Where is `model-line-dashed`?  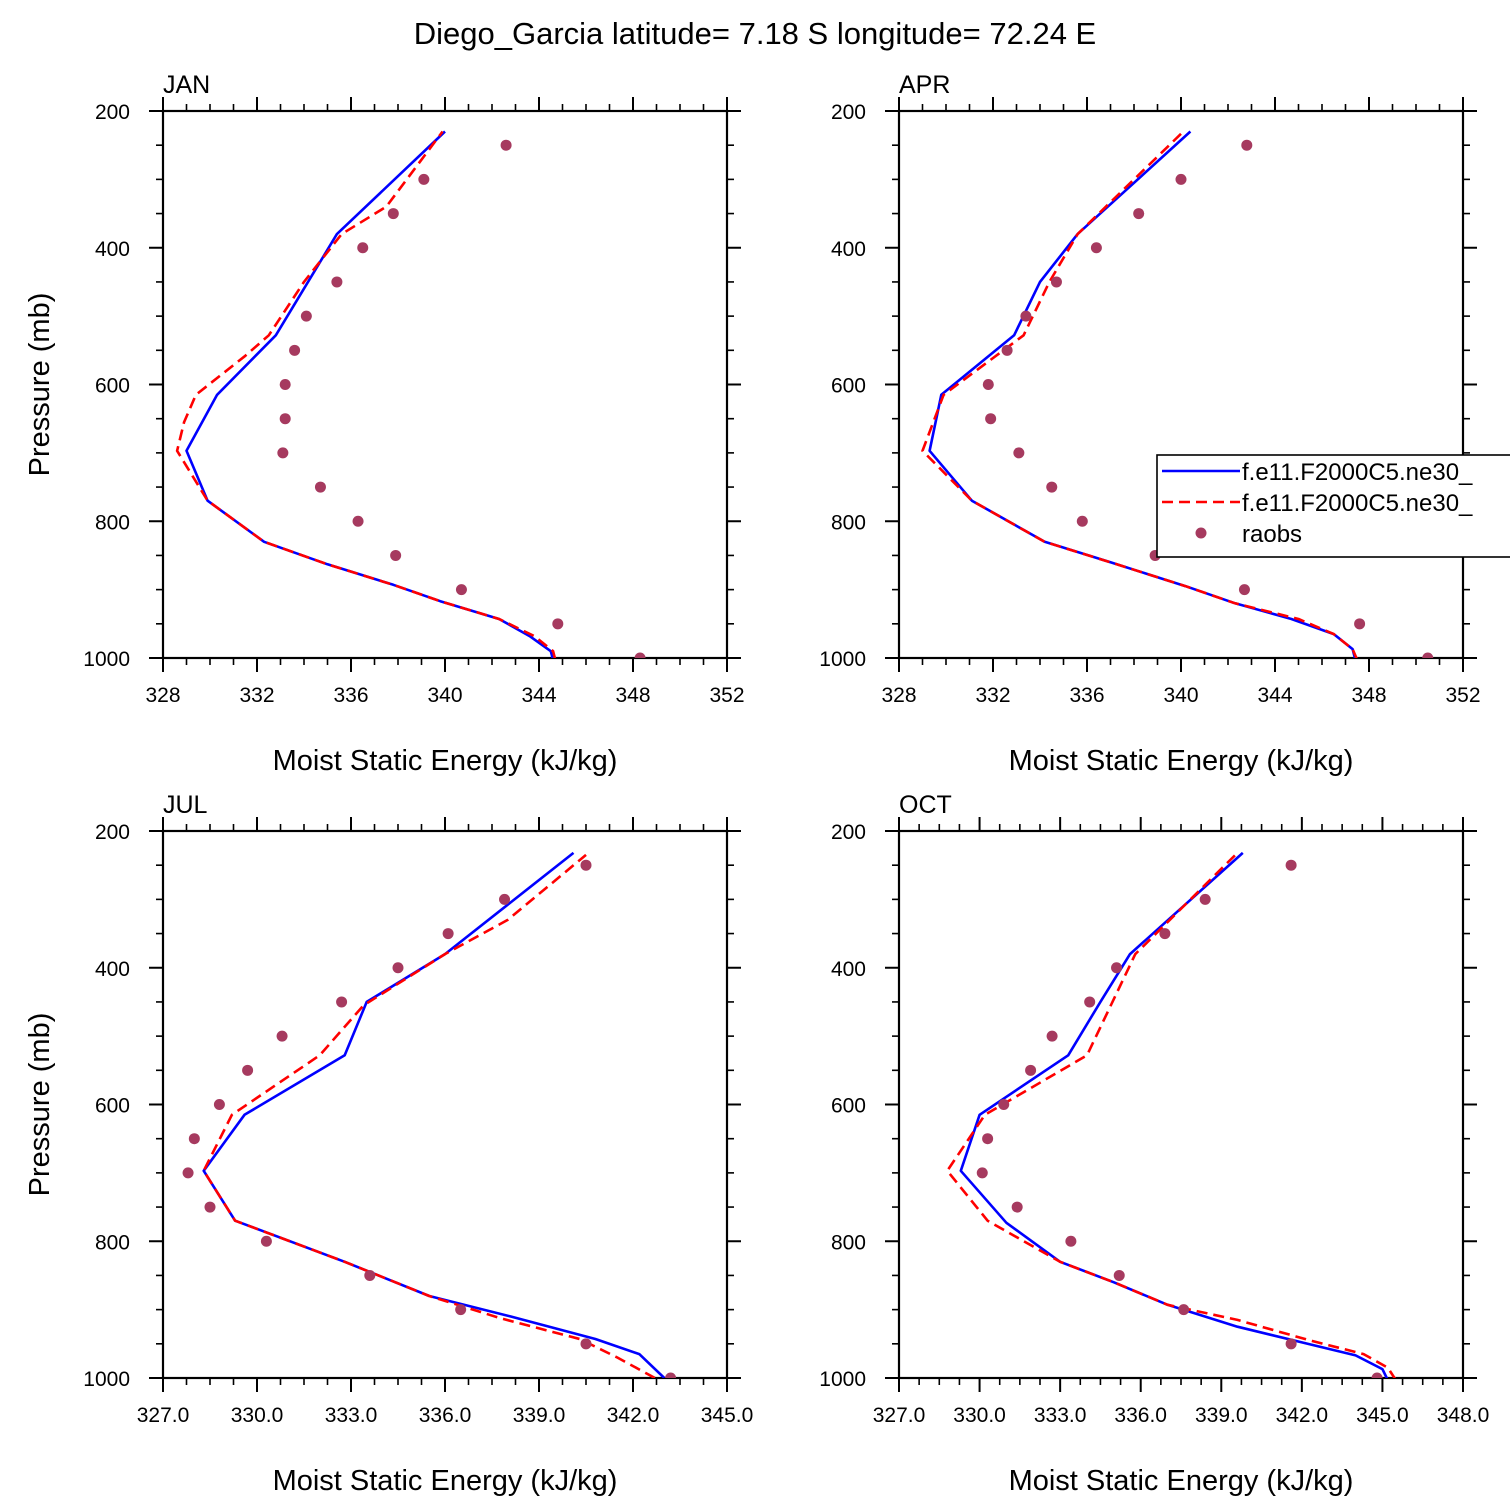 model-line-dashed is located at coordinates (1171, 1114).